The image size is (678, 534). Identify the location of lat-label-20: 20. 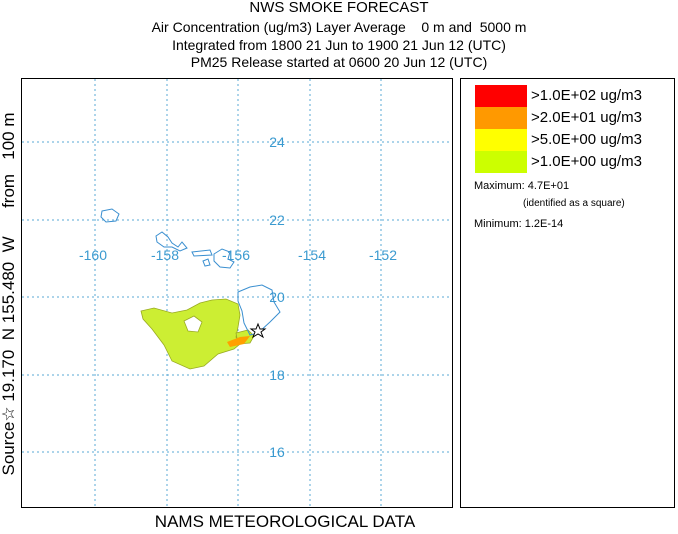
(277, 297).